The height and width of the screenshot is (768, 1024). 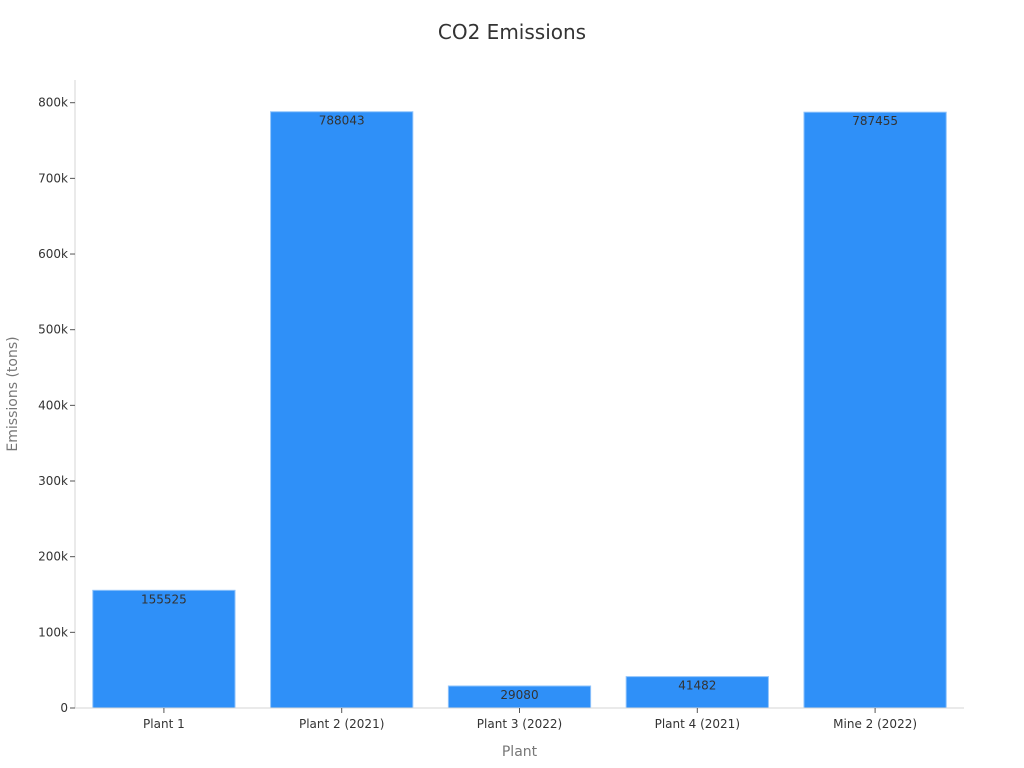 I want to click on y-tick-label: 100k, so click(x=53, y=632).